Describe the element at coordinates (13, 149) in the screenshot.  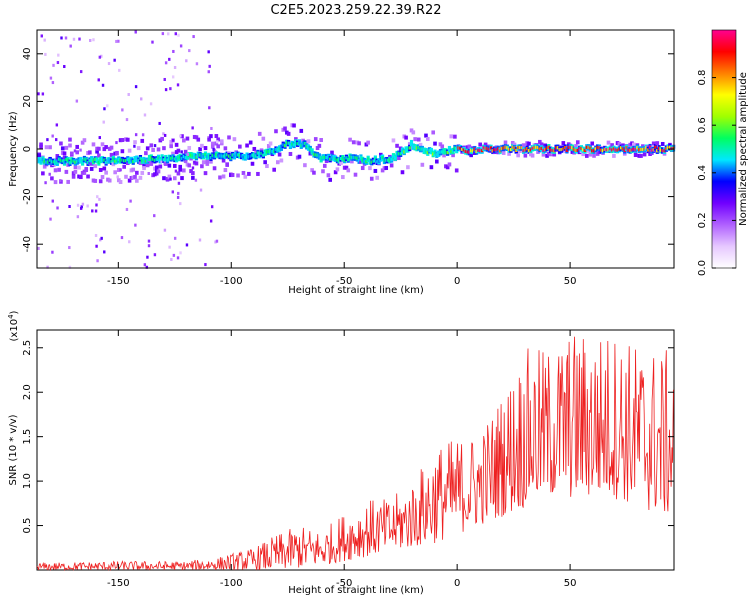
I see `heatmap-y-axis-label: Frequency (Hz)` at that location.